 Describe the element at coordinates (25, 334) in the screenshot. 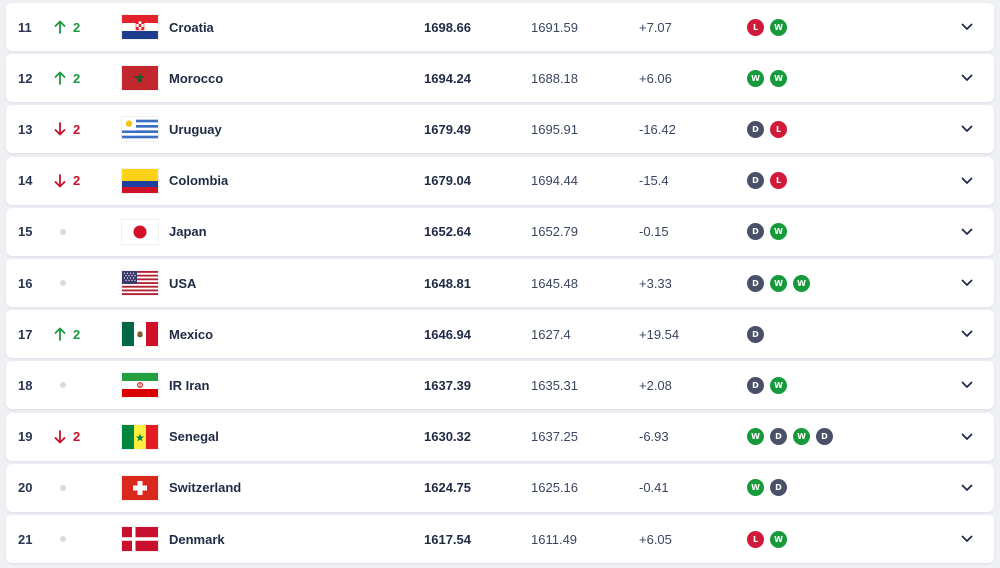

I see `rank-number: 17` at that location.